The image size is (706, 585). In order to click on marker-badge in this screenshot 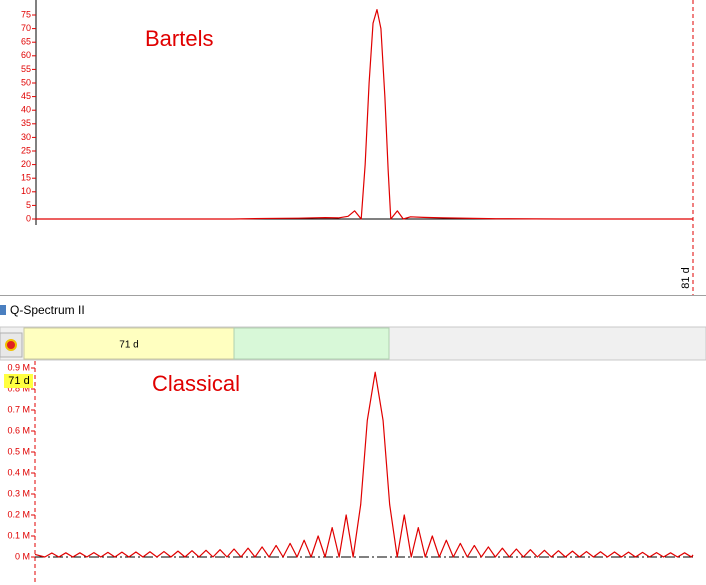, I will do `click(18, 381)`.